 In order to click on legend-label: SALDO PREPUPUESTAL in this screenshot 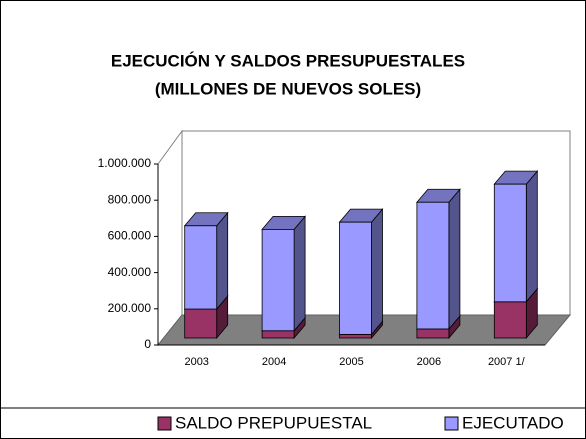, I will do `click(273, 422)`.